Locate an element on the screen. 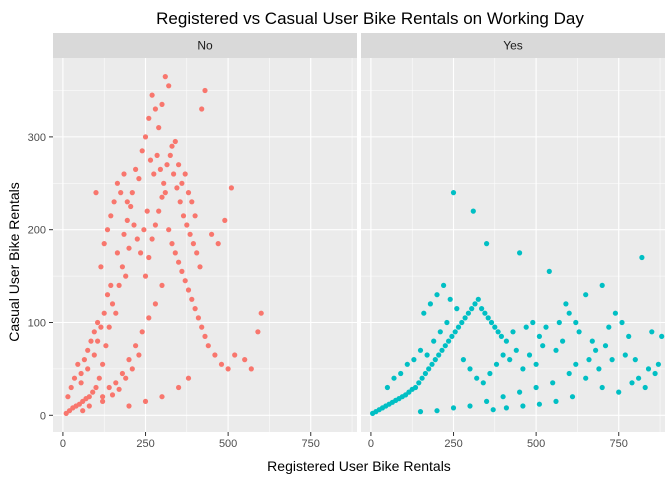  y-tick-label: 300 is located at coordinates (37, 138).